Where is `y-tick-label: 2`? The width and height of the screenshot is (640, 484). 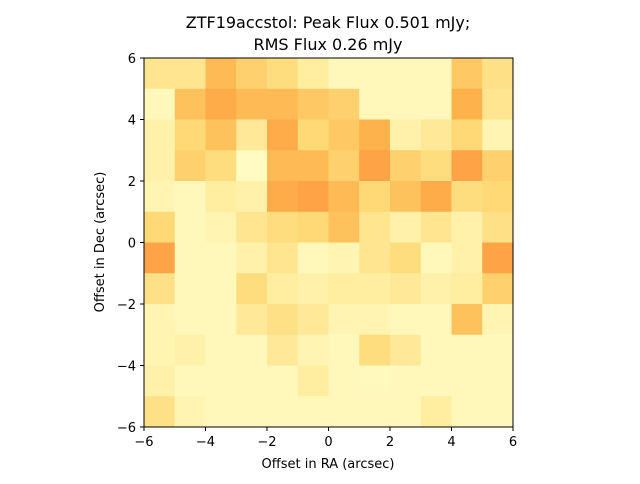 y-tick-label: 2 is located at coordinates (132, 182).